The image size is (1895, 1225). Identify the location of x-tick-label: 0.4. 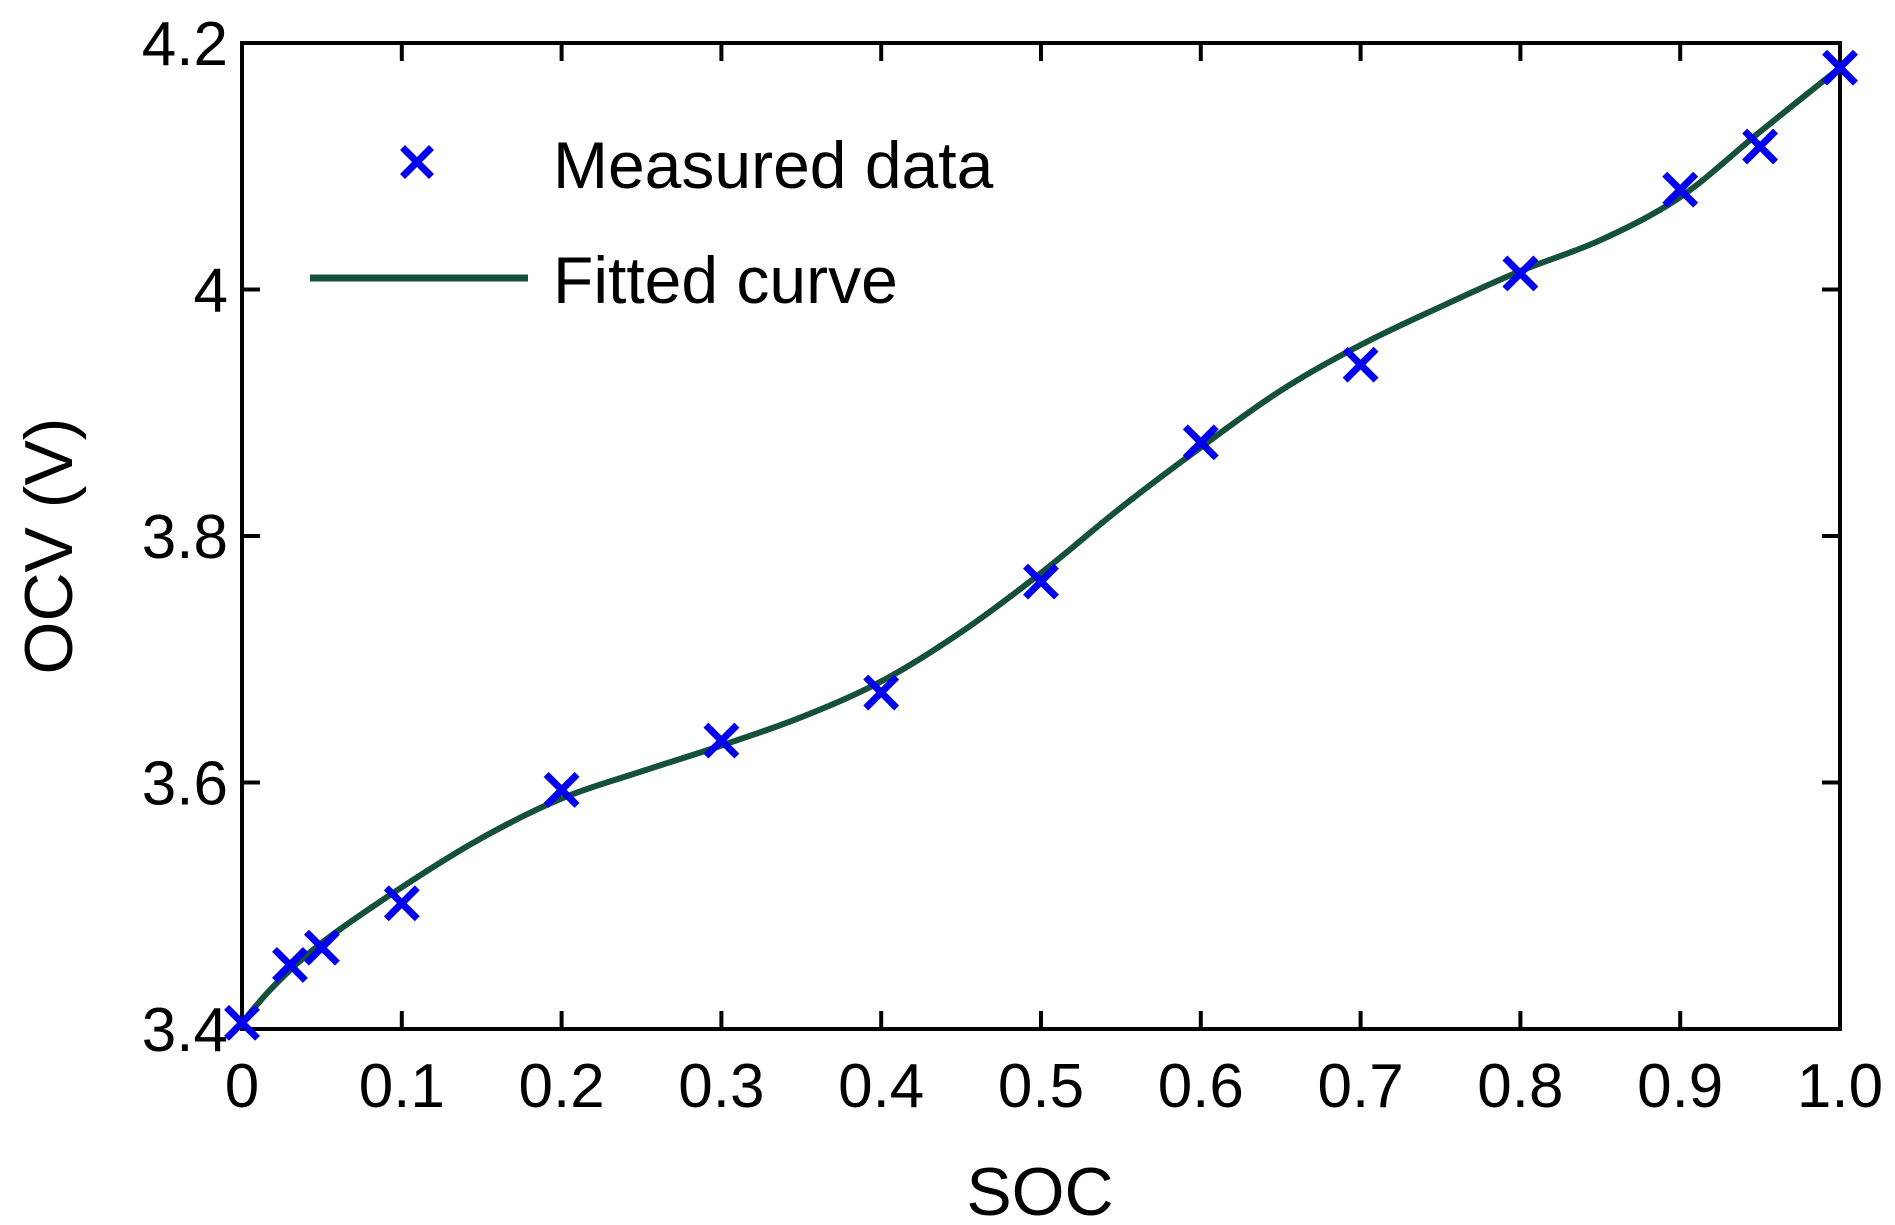
(881, 1086).